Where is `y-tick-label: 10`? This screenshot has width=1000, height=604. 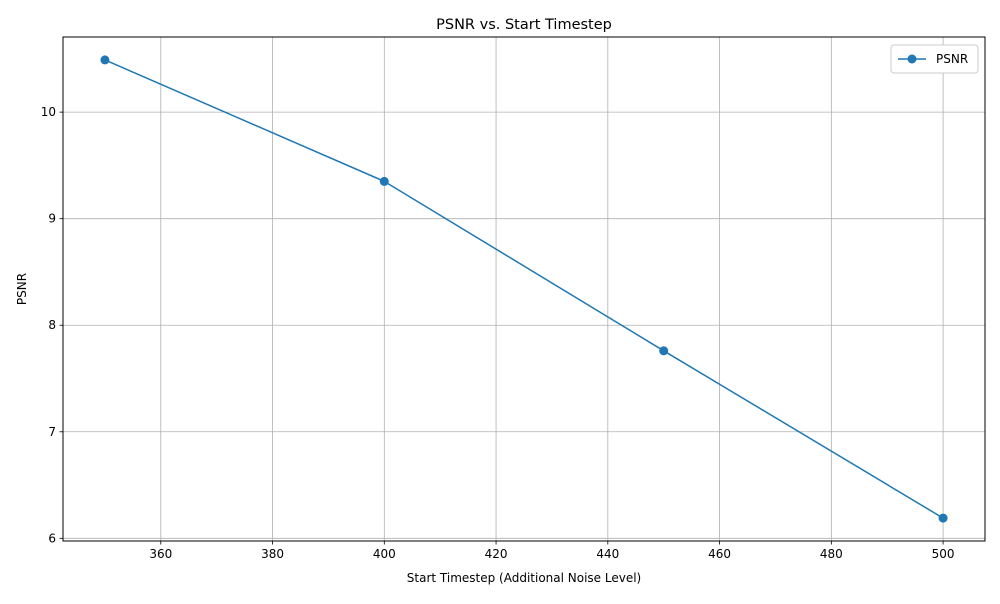
y-tick-label: 10 is located at coordinates (48, 112).